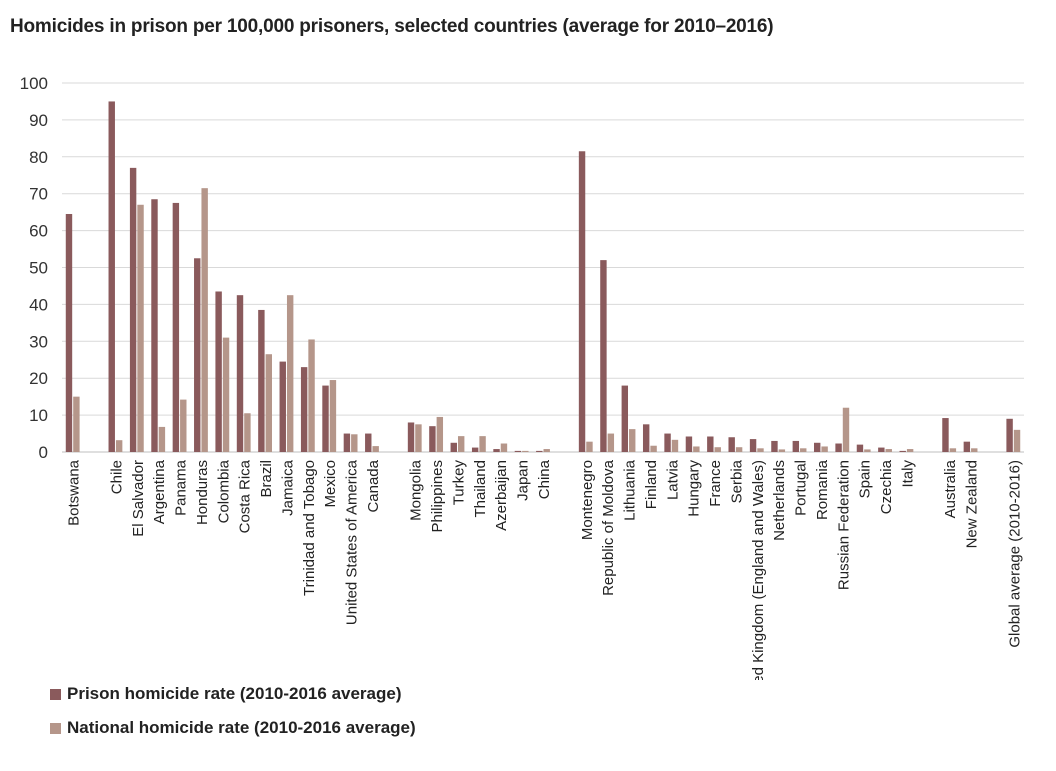 This screenshot has height=771, width=1056. Describe the element at coordinates (523, 480) in the screenshot. I see `x-tick-label: Japan` at that location.